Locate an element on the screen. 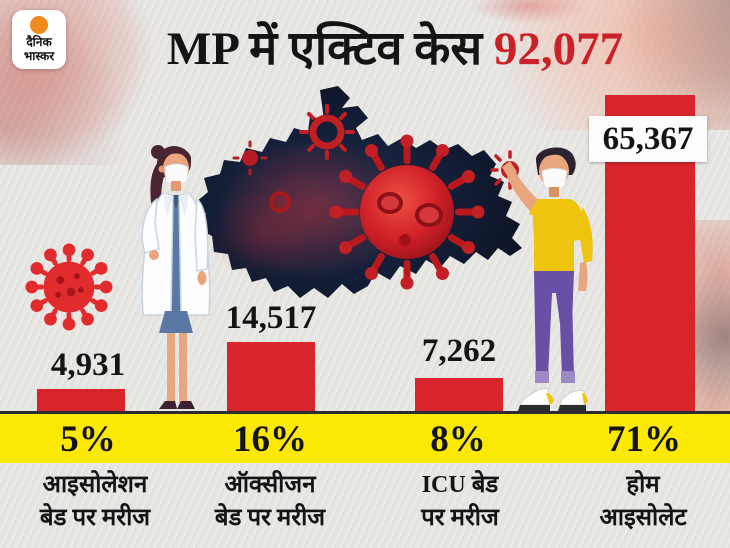 The height and width of the screenshot is (548, 730). label-line: आइसोलेशन is located at coordinates (95, 485).